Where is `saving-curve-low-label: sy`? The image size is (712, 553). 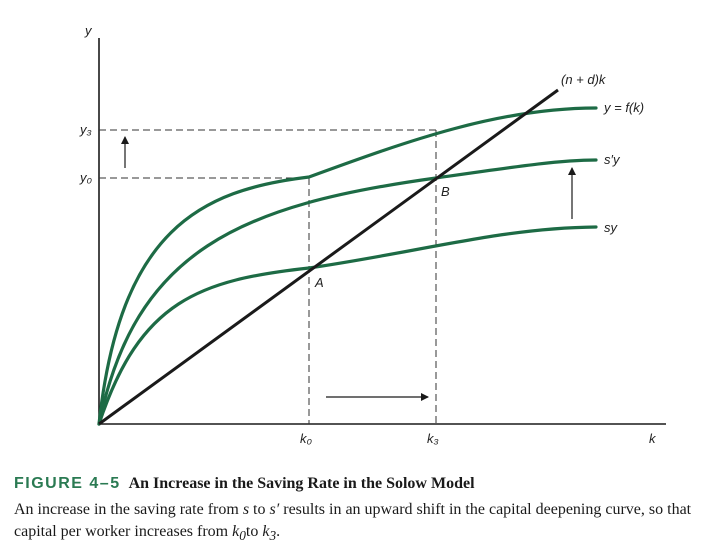 saving-curve-low-label: sy is located at coordinates (611, 227).